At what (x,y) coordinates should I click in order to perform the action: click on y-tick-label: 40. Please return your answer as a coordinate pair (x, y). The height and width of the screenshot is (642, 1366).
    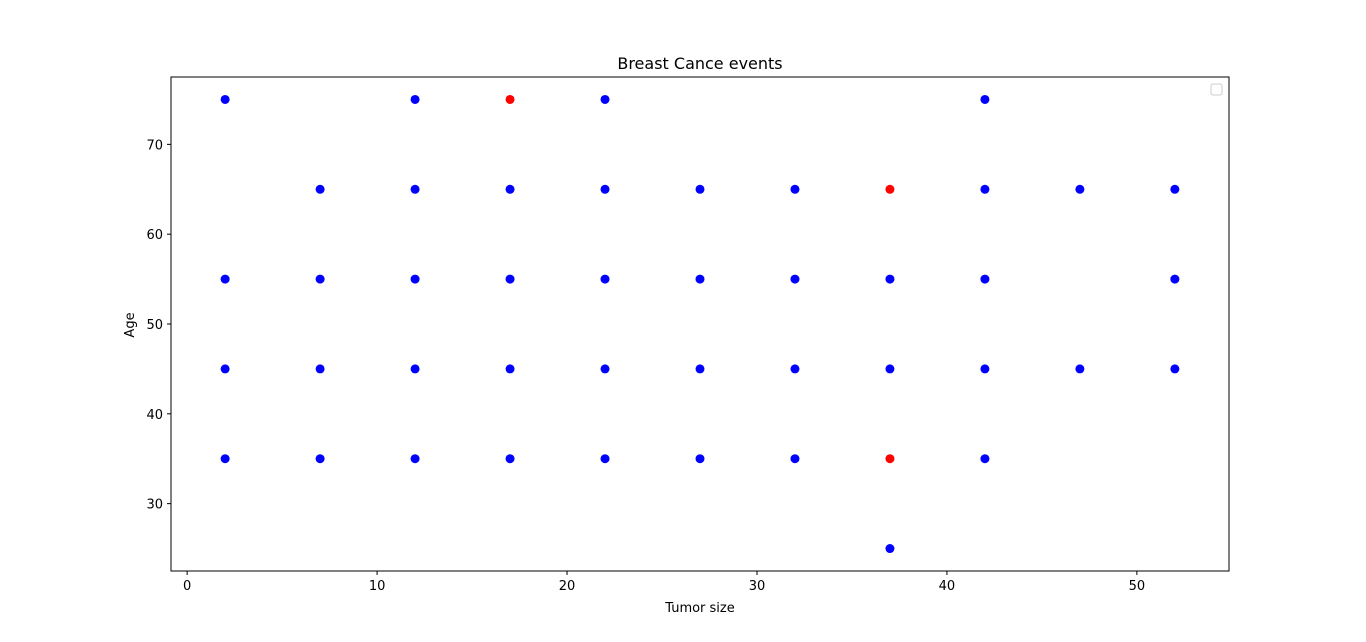
    Looking at the image, I should click on (154, 415).